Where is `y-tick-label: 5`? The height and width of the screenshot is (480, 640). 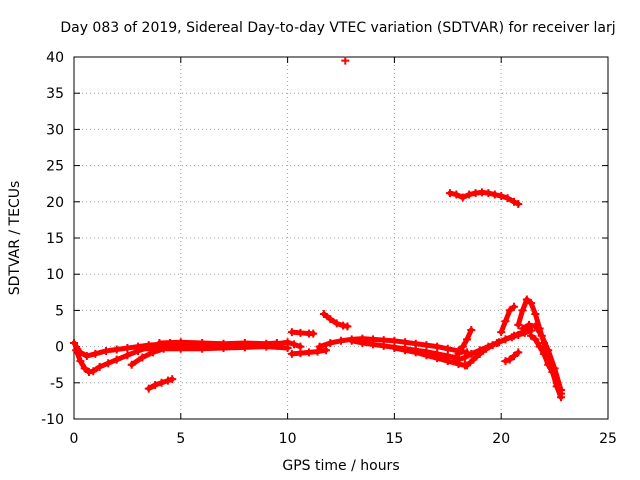
y-tick-label: 5 is located at coordinates (59, 311).